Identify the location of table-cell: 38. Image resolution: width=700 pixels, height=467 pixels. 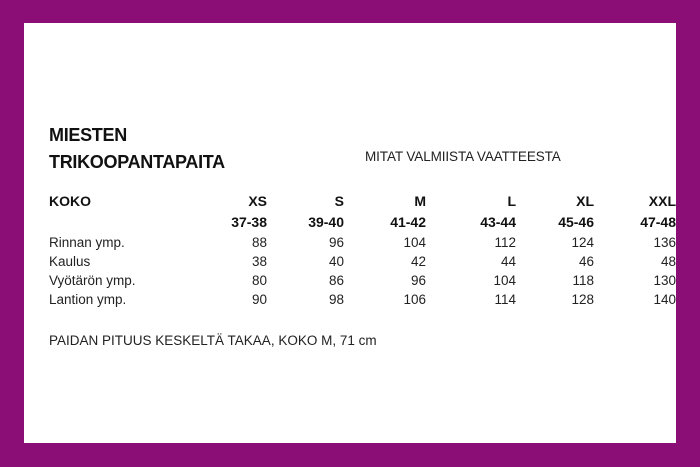
(259, 261).